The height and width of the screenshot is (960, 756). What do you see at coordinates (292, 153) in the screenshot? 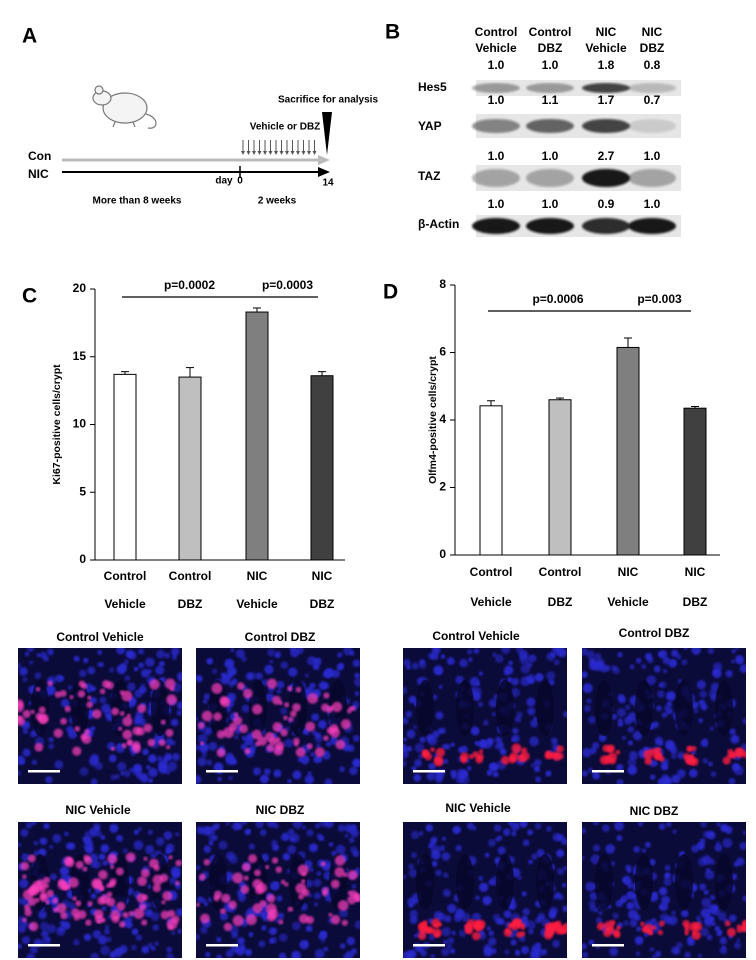
I see `dose-arrow-head` at bounding box center [292, 153].